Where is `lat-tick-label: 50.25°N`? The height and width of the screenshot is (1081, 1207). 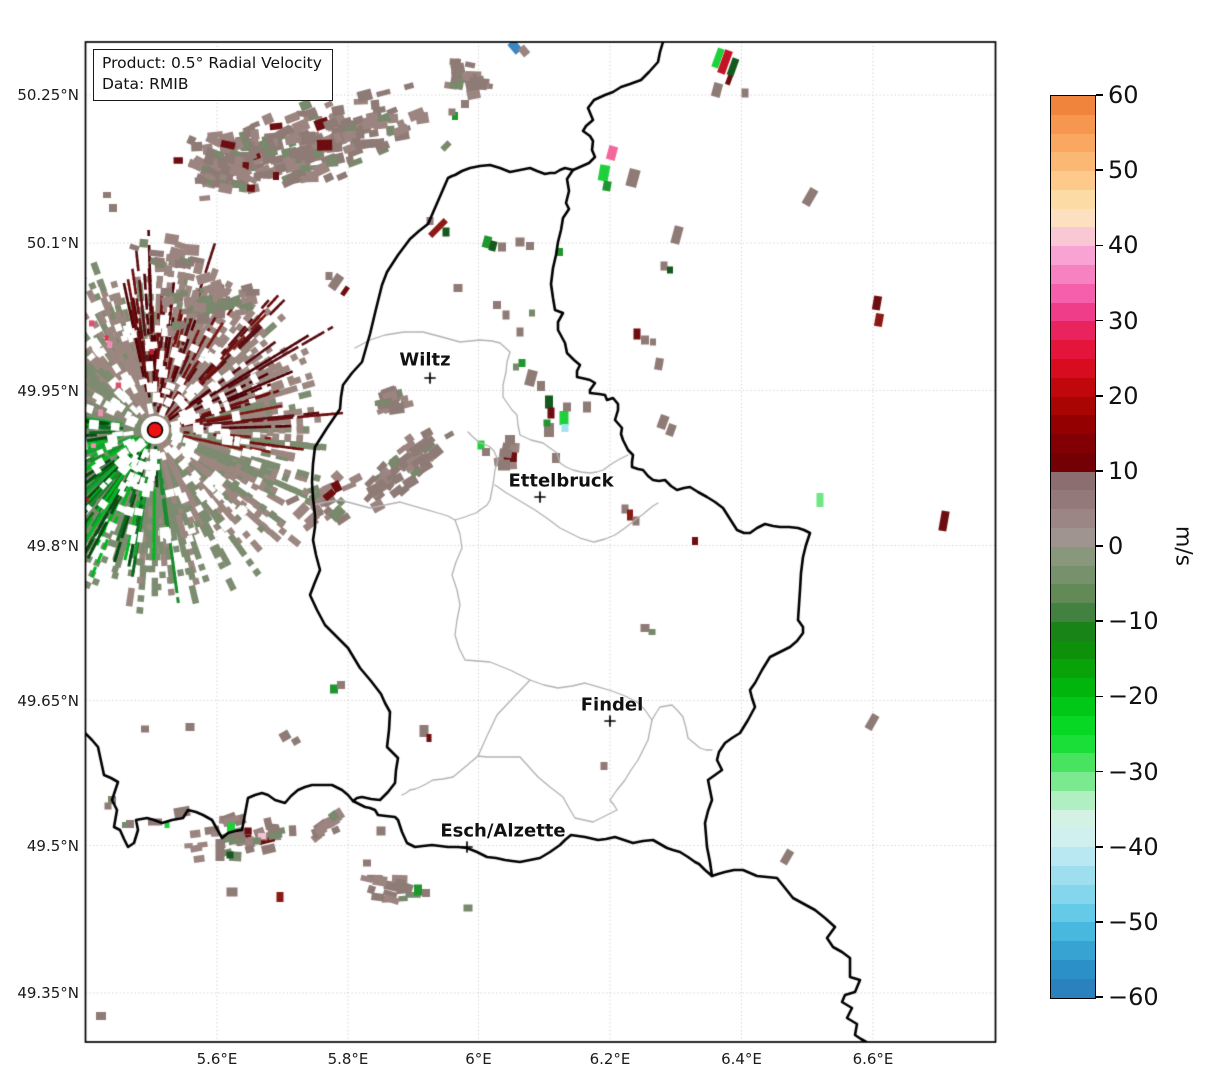
lat-tick-label: 50.25°N is located at coordinates (48, 95).